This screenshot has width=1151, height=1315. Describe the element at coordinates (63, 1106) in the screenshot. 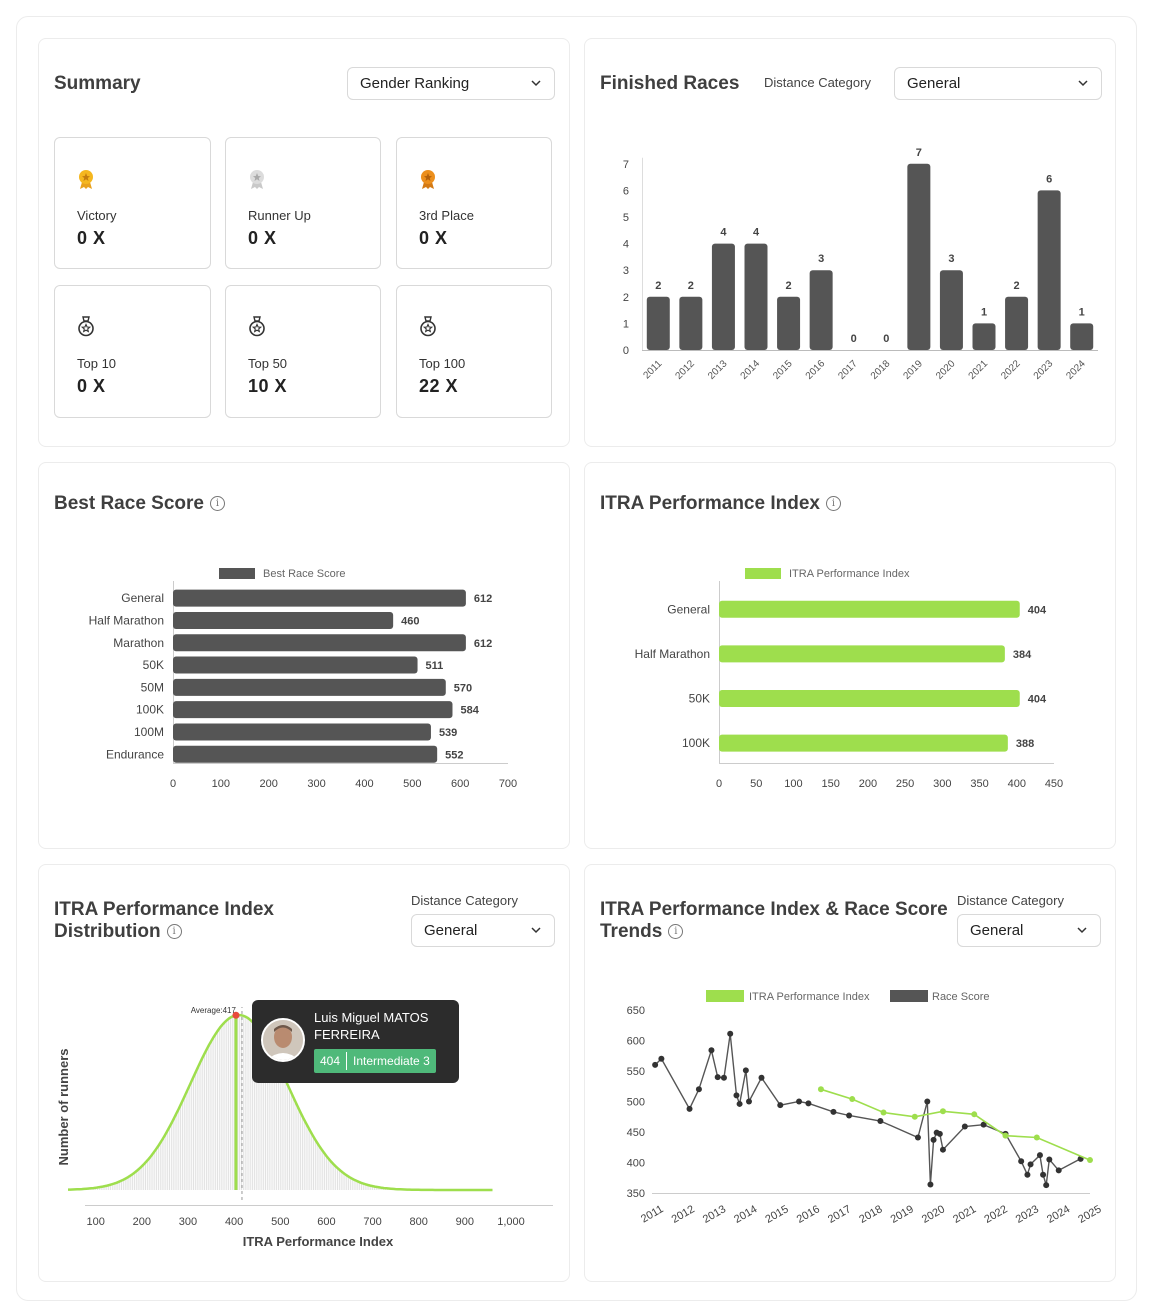

I see `y-axis-title: Number of runners` at that location.